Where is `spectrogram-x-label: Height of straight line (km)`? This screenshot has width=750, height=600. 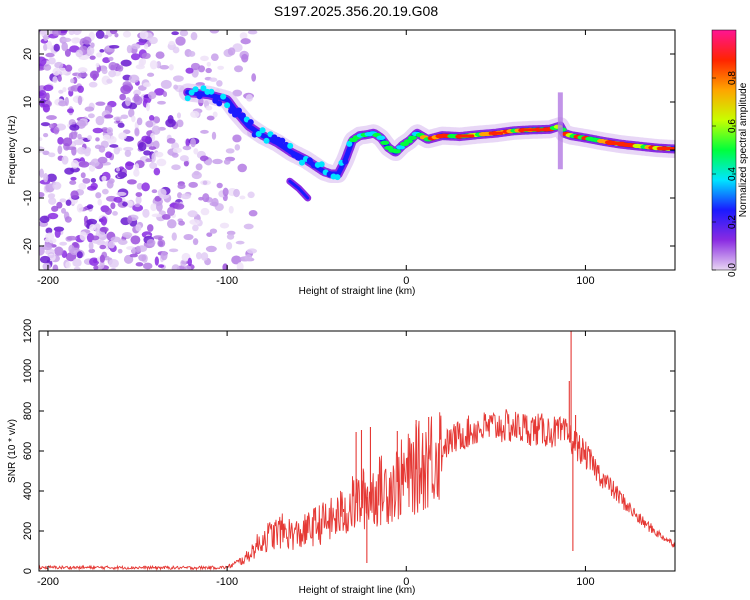
spectrogram-x-label: Height of straight line (km) is located at coordinates (357, 291).